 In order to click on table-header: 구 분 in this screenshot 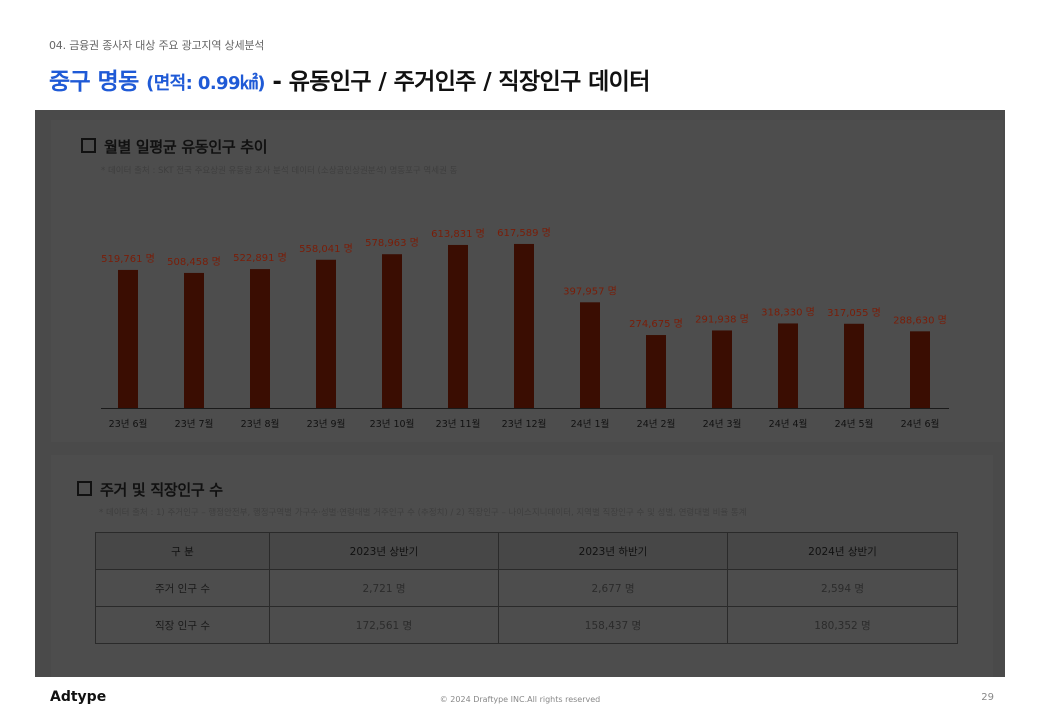, I will do `click(182, 551)`.